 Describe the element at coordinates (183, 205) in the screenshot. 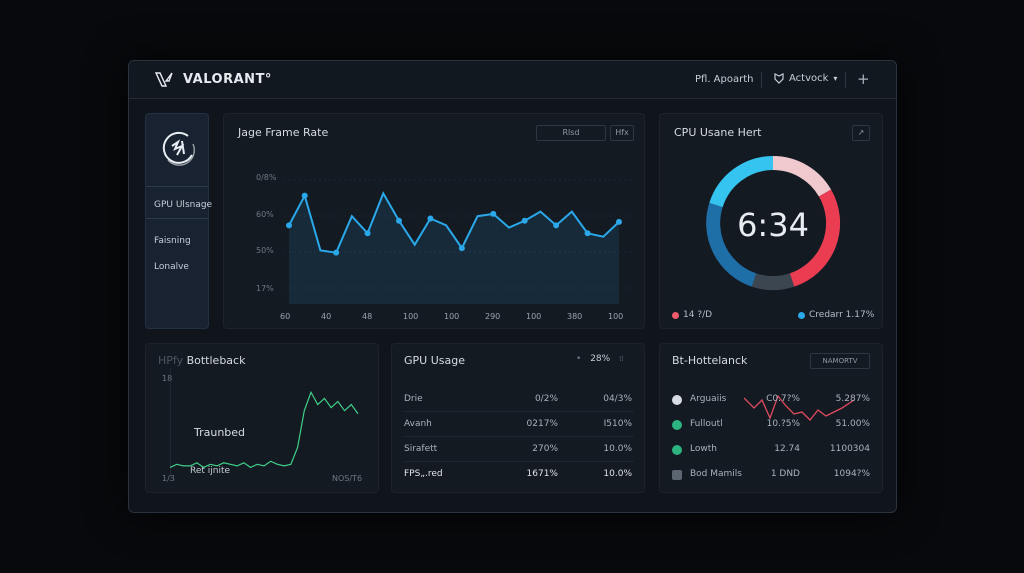

I see `sidebar-item-gpu-usage: GPU Ulsnage` at that location.